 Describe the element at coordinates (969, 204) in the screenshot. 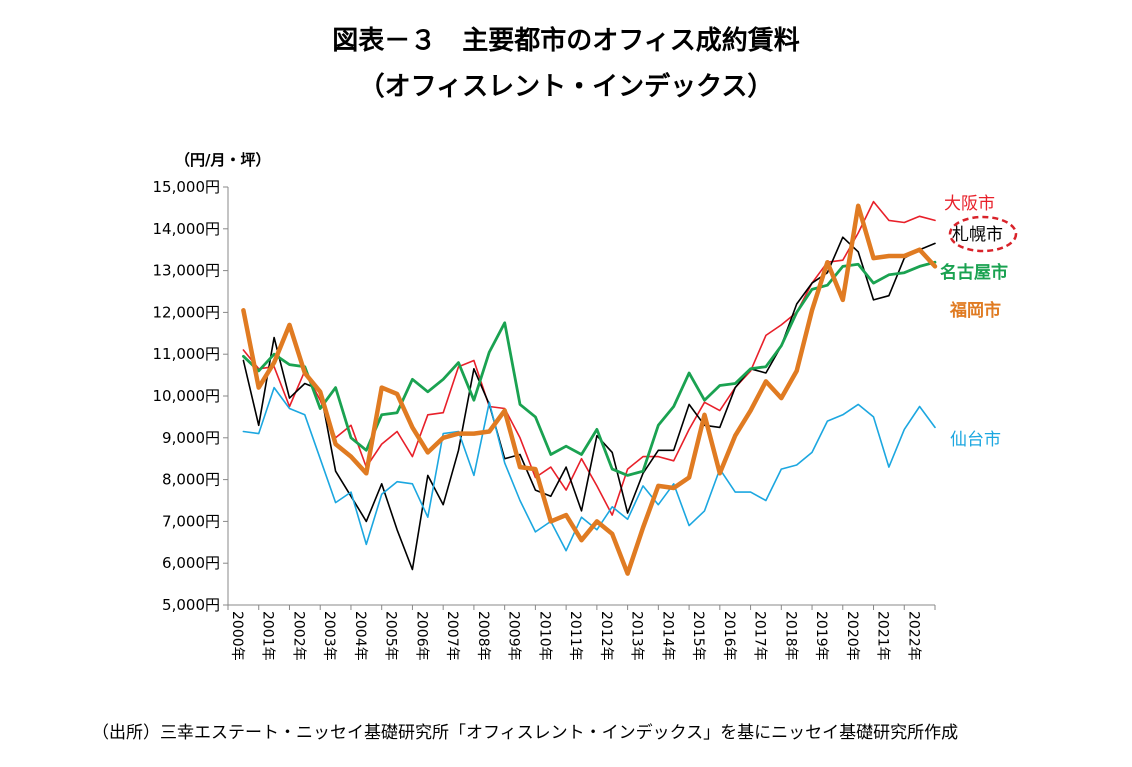

I see `legend-label-osaka: 大阪市` at that location.